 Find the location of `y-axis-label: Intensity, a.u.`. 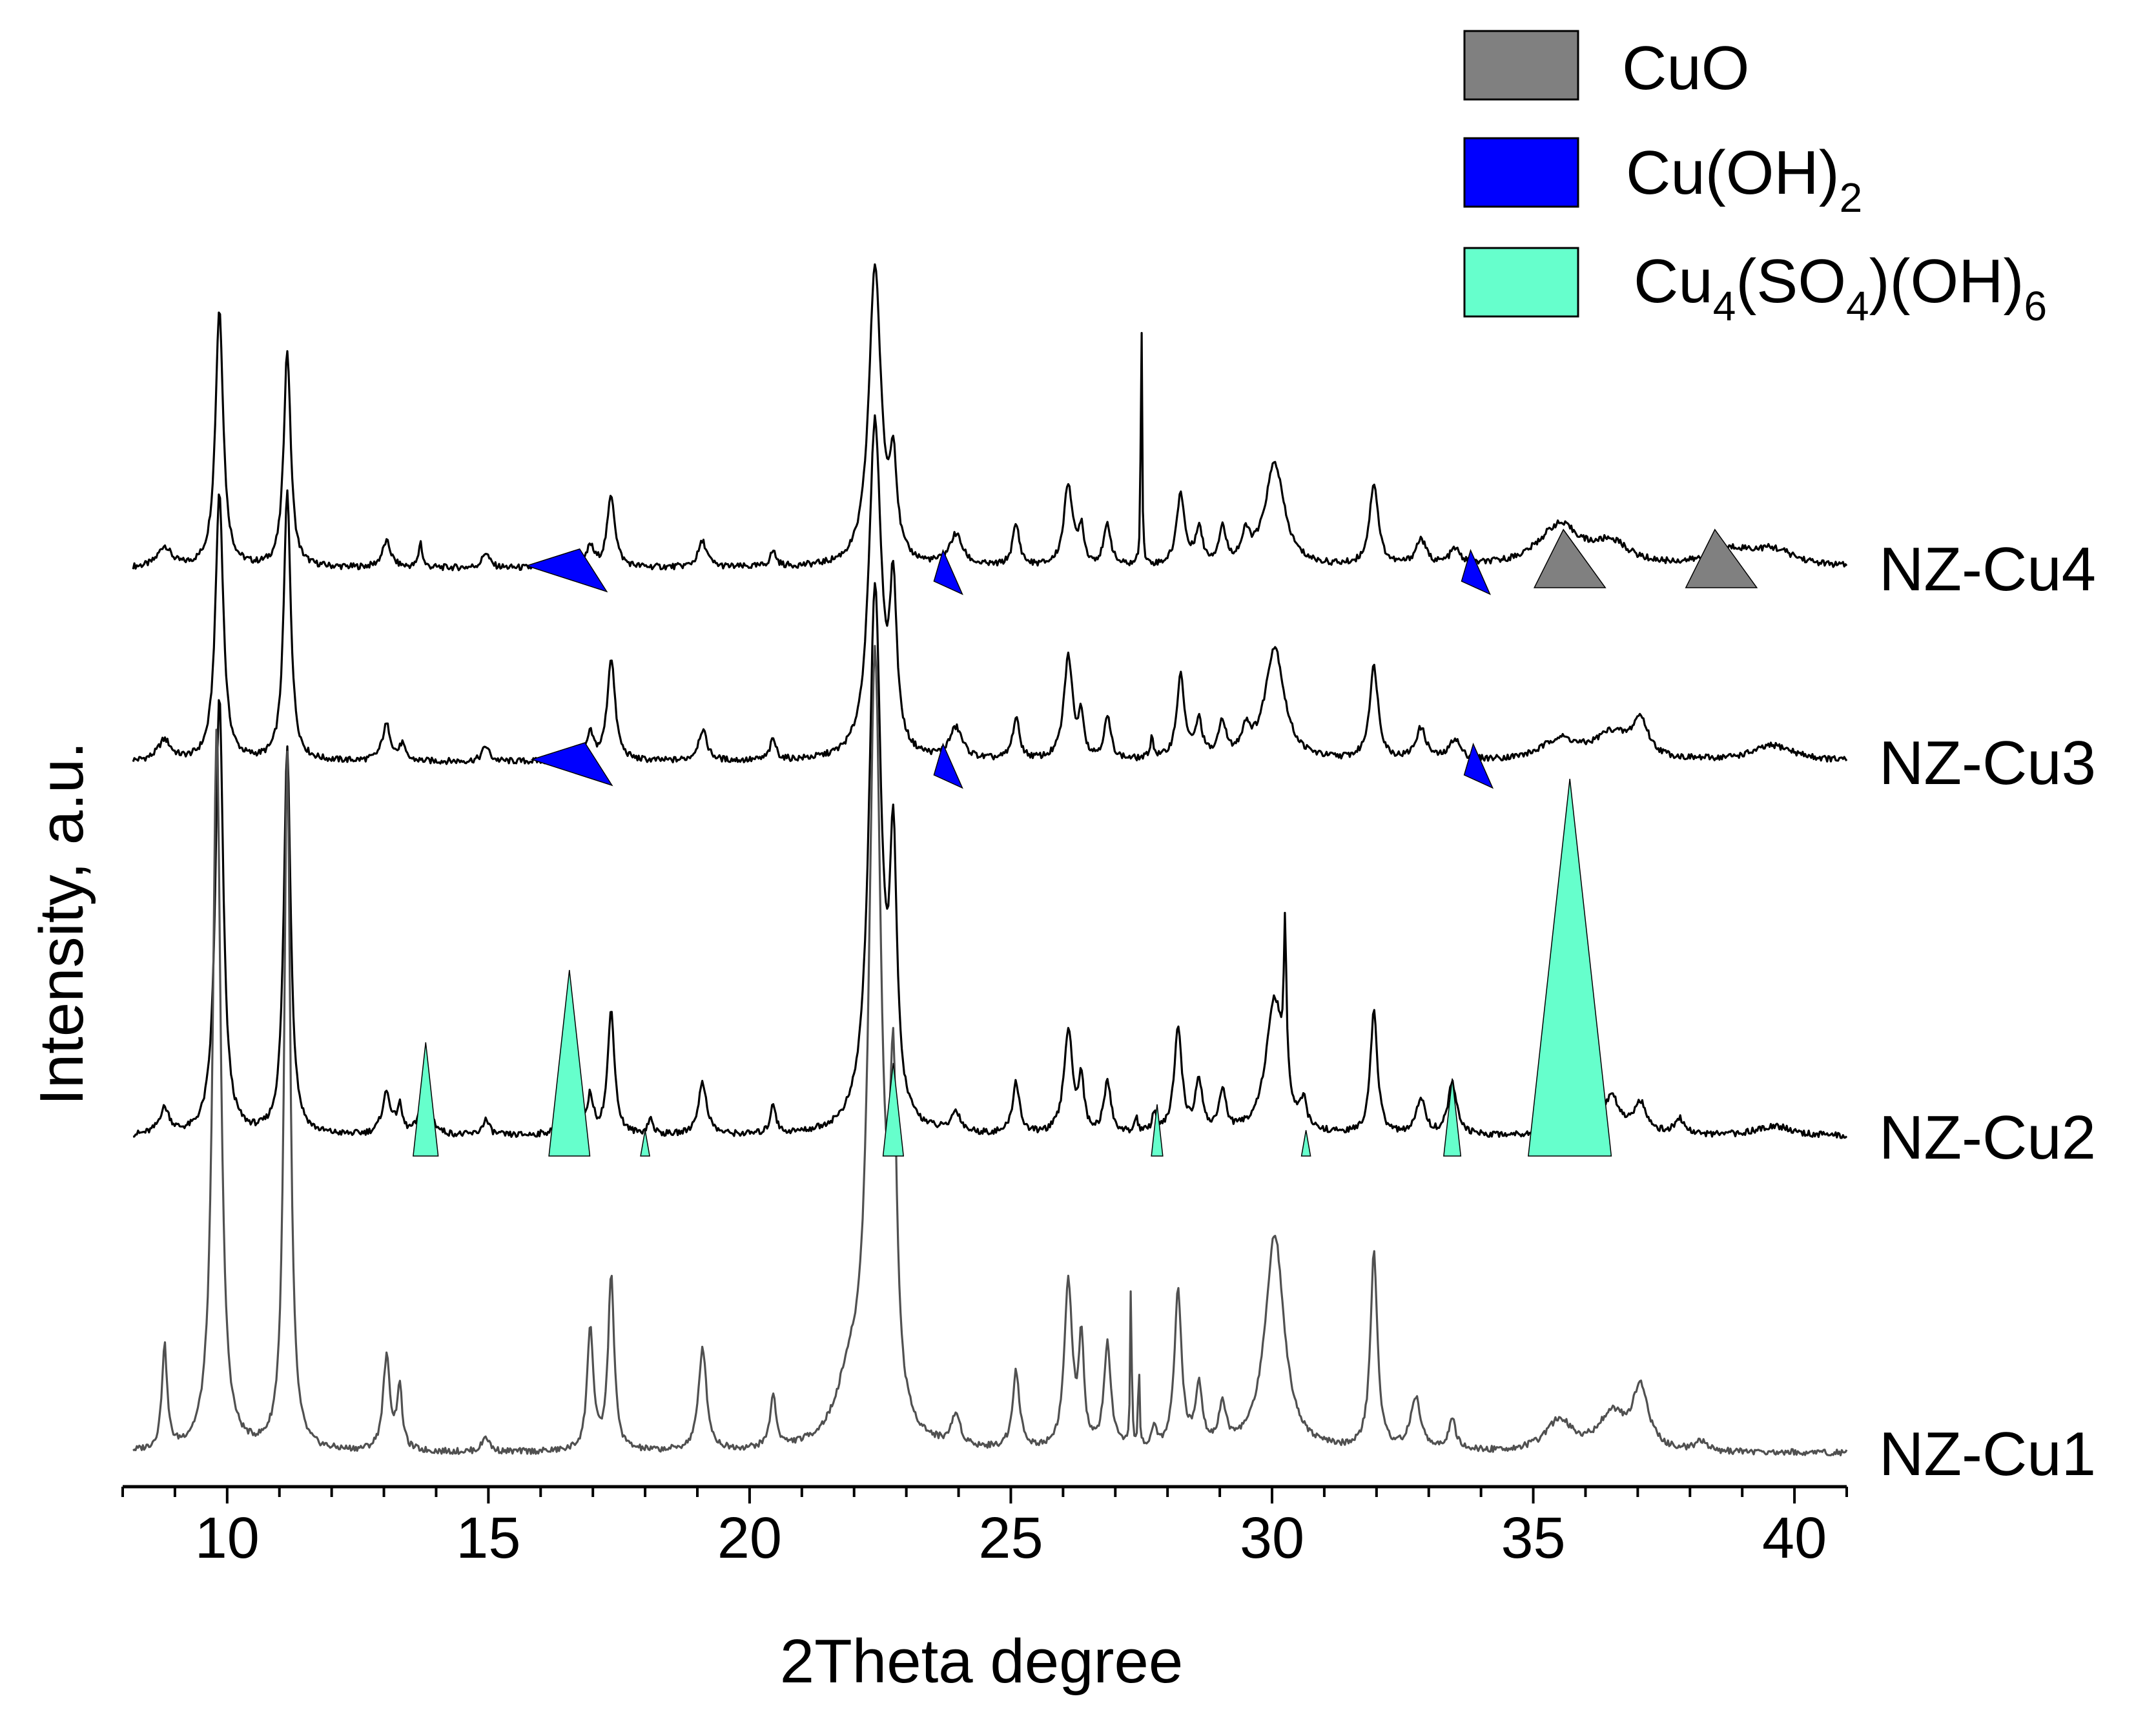

y-axis-label: Intensity, a.u. is located at coordinates (62, 923).